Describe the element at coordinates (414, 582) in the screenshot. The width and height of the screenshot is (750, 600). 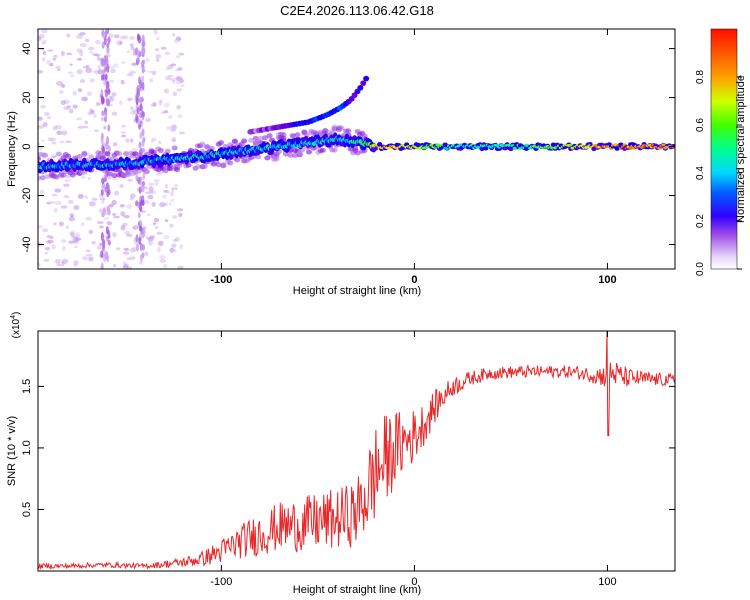
I see `x-tick-label: 0` at that location.